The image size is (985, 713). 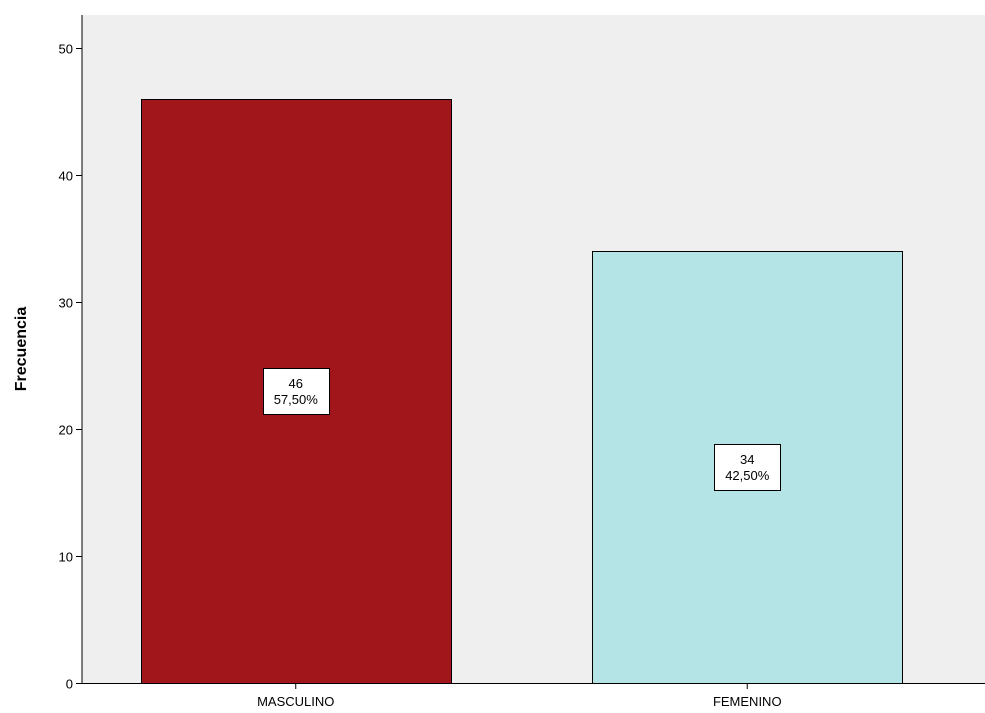 I want to click on y-tick-label: 50, so click(x=66, y=49).